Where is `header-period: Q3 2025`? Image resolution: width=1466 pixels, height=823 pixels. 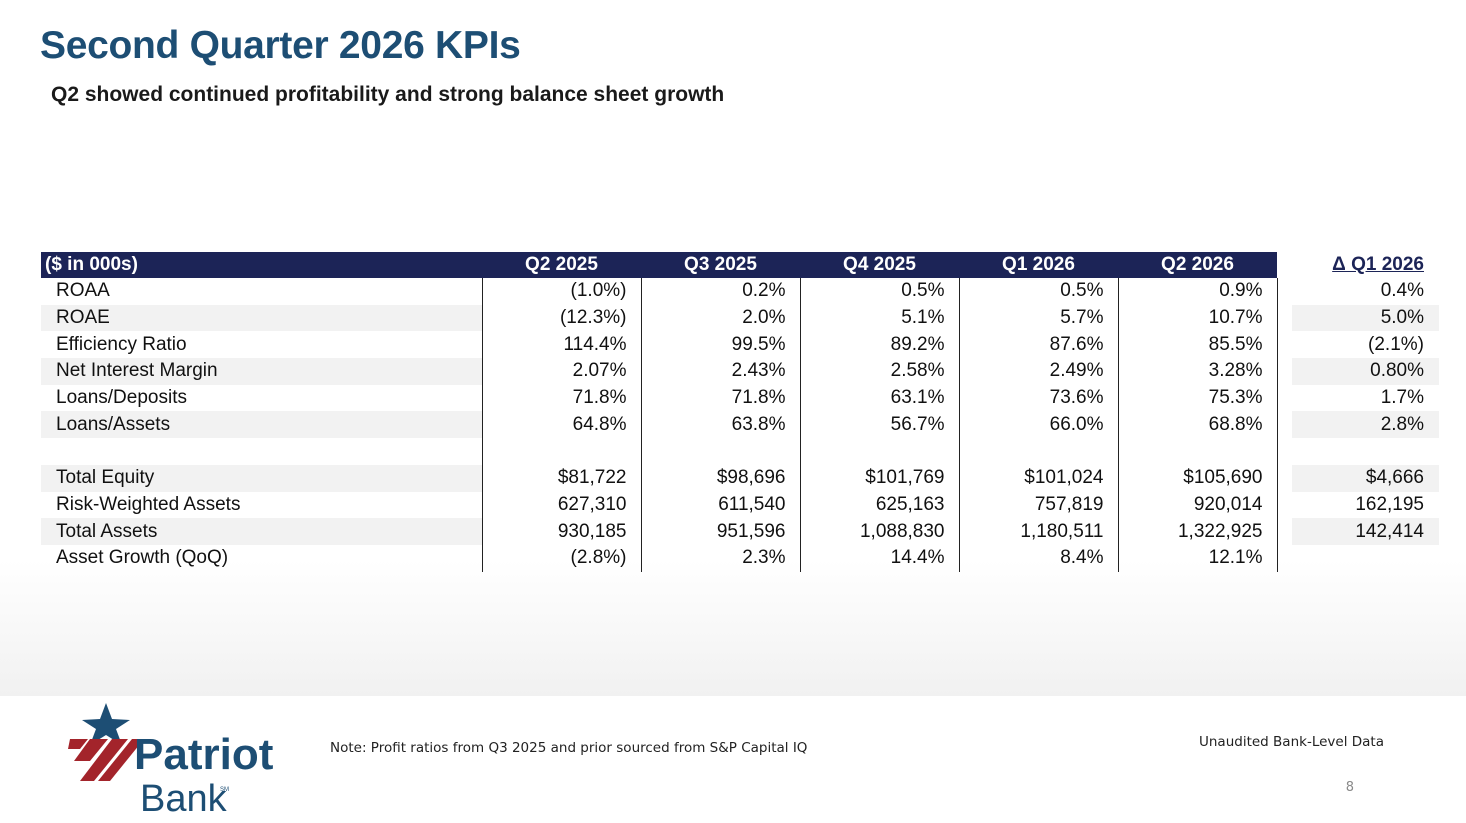 header-period: Q3 2025 is located at coordinates (720, 265).